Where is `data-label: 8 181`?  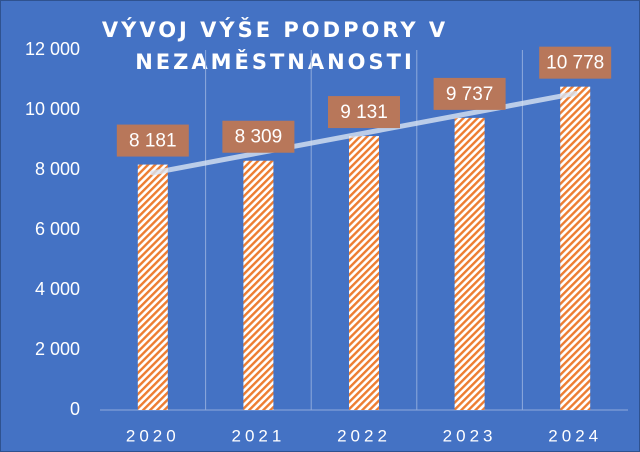
data-label: 8 181 is located at coordinates (153, 141).